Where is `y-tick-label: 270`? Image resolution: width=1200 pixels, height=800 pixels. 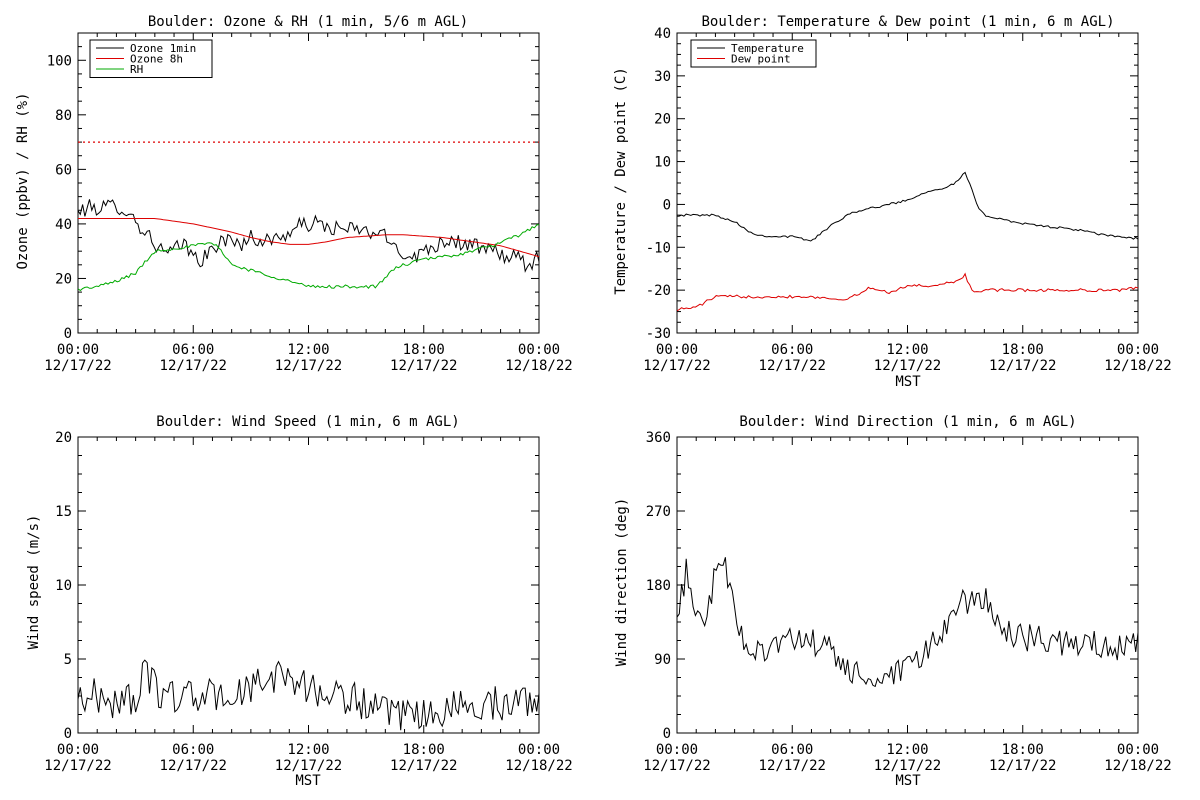
y-tick-label: 270 is located at coordinates (658, 512).